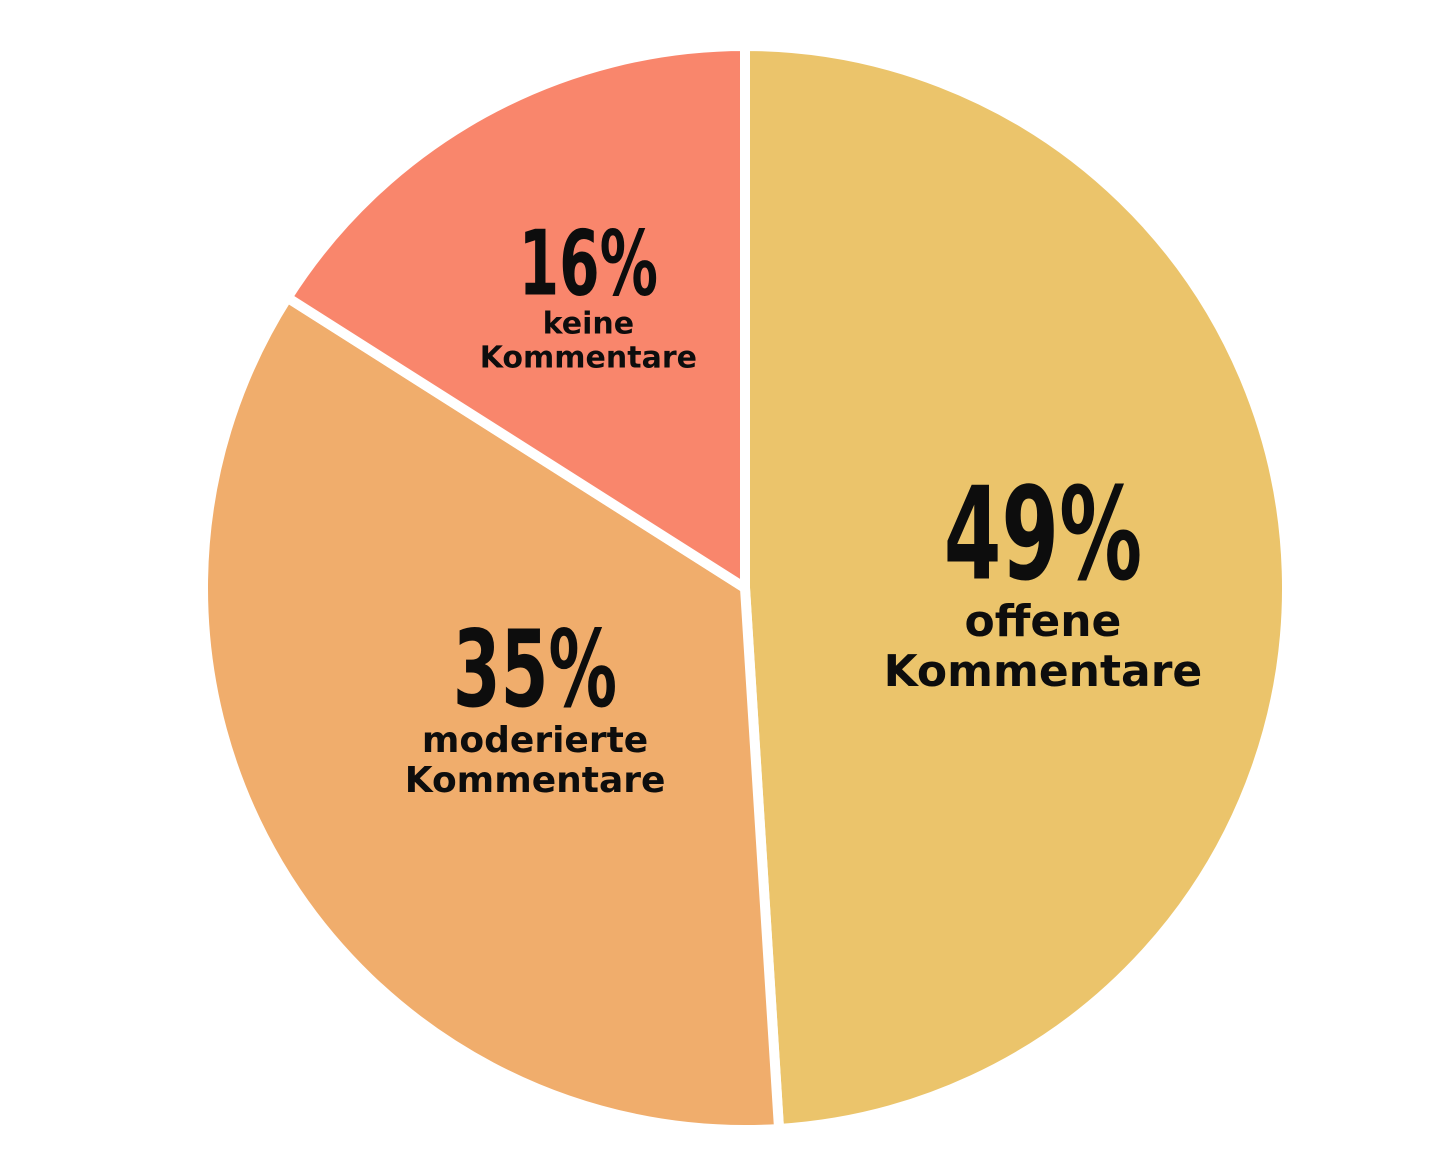  What do you see at coordinates (535, 780) in the screenshot?
I see `slice-caption-2-line-2: Kommentare` at bounding box center [535, 780].